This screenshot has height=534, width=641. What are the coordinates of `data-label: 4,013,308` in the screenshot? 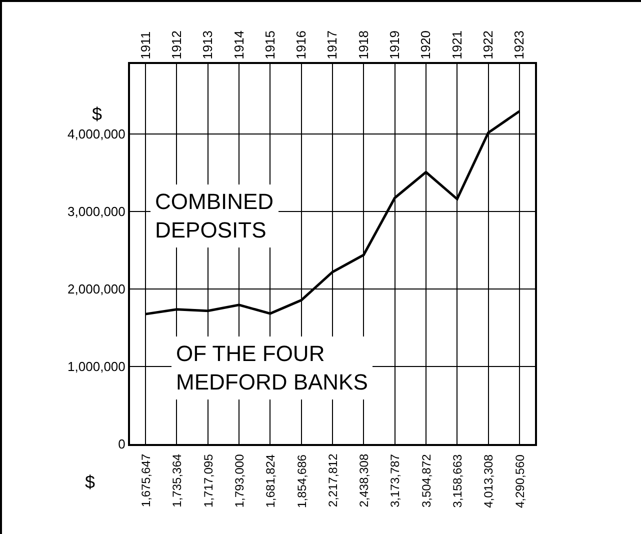 It's located at (489, 481).